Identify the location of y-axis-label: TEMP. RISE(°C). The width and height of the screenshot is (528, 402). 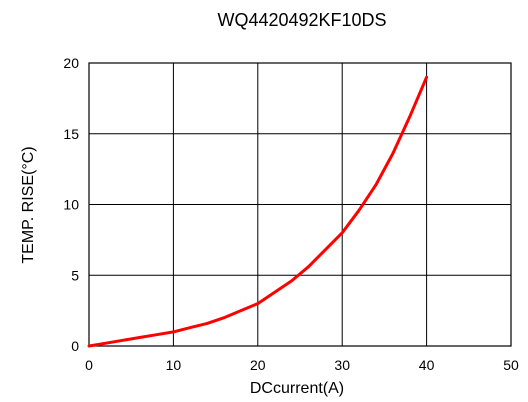
(28, 204).